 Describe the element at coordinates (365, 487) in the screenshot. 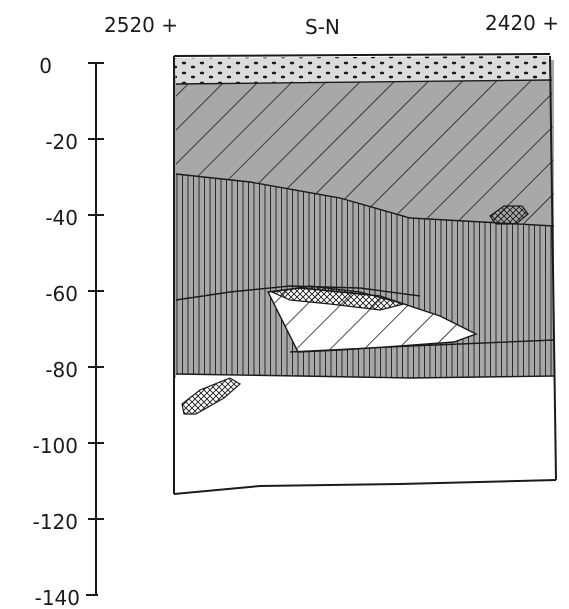

I see `section-bottom-edge` at that location.